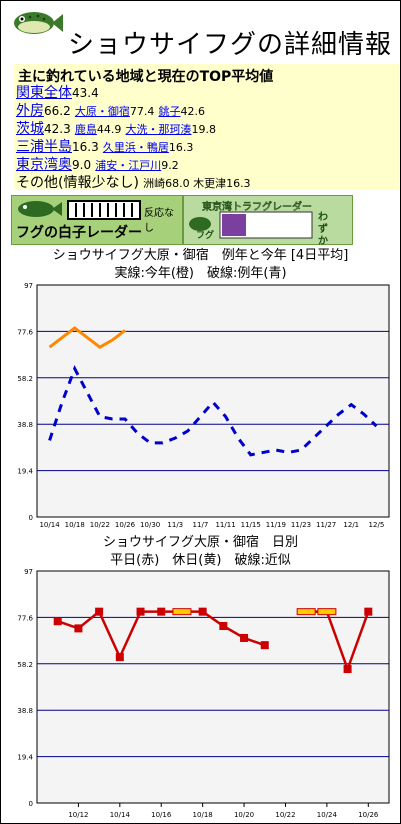 This screenshot has width=401, height=824. What do you see at coordinates (301, 525) in the screenshot?
I see `x-tick-label: 11/23` at bounding box center [301, 525].